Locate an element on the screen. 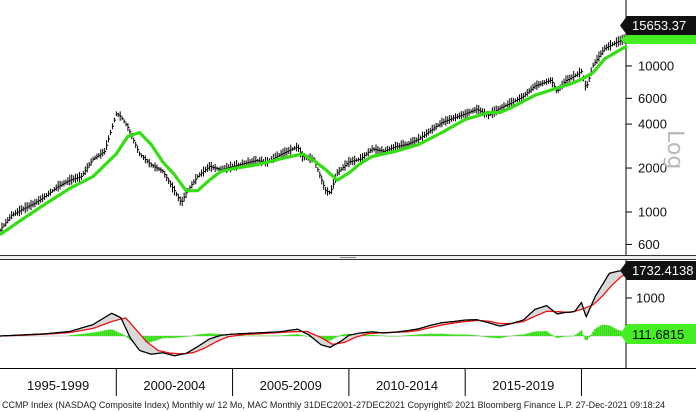 Image resolution: width=696 pixels, height=412 pixels. histogram-badge: 111.6815 is located at coordinates (658, 334).